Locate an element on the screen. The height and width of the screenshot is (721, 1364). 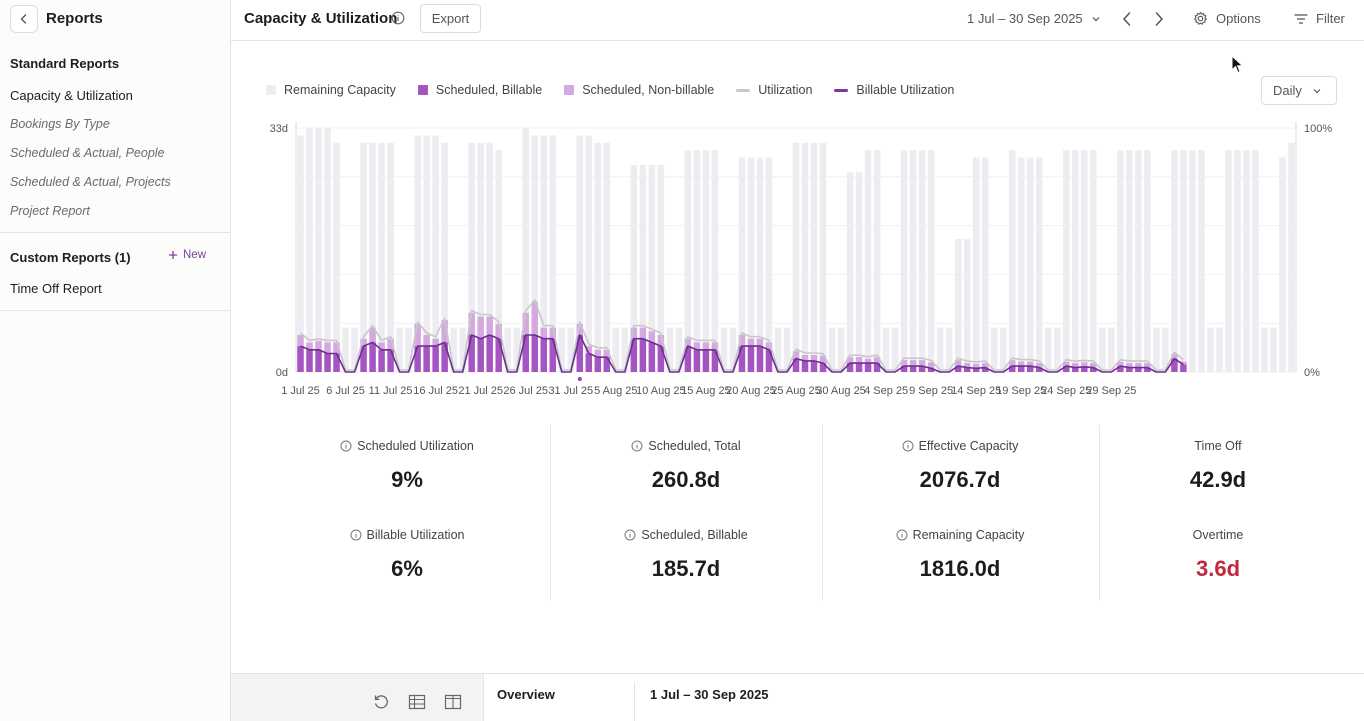
back-button is located at coordinates (24, 18).